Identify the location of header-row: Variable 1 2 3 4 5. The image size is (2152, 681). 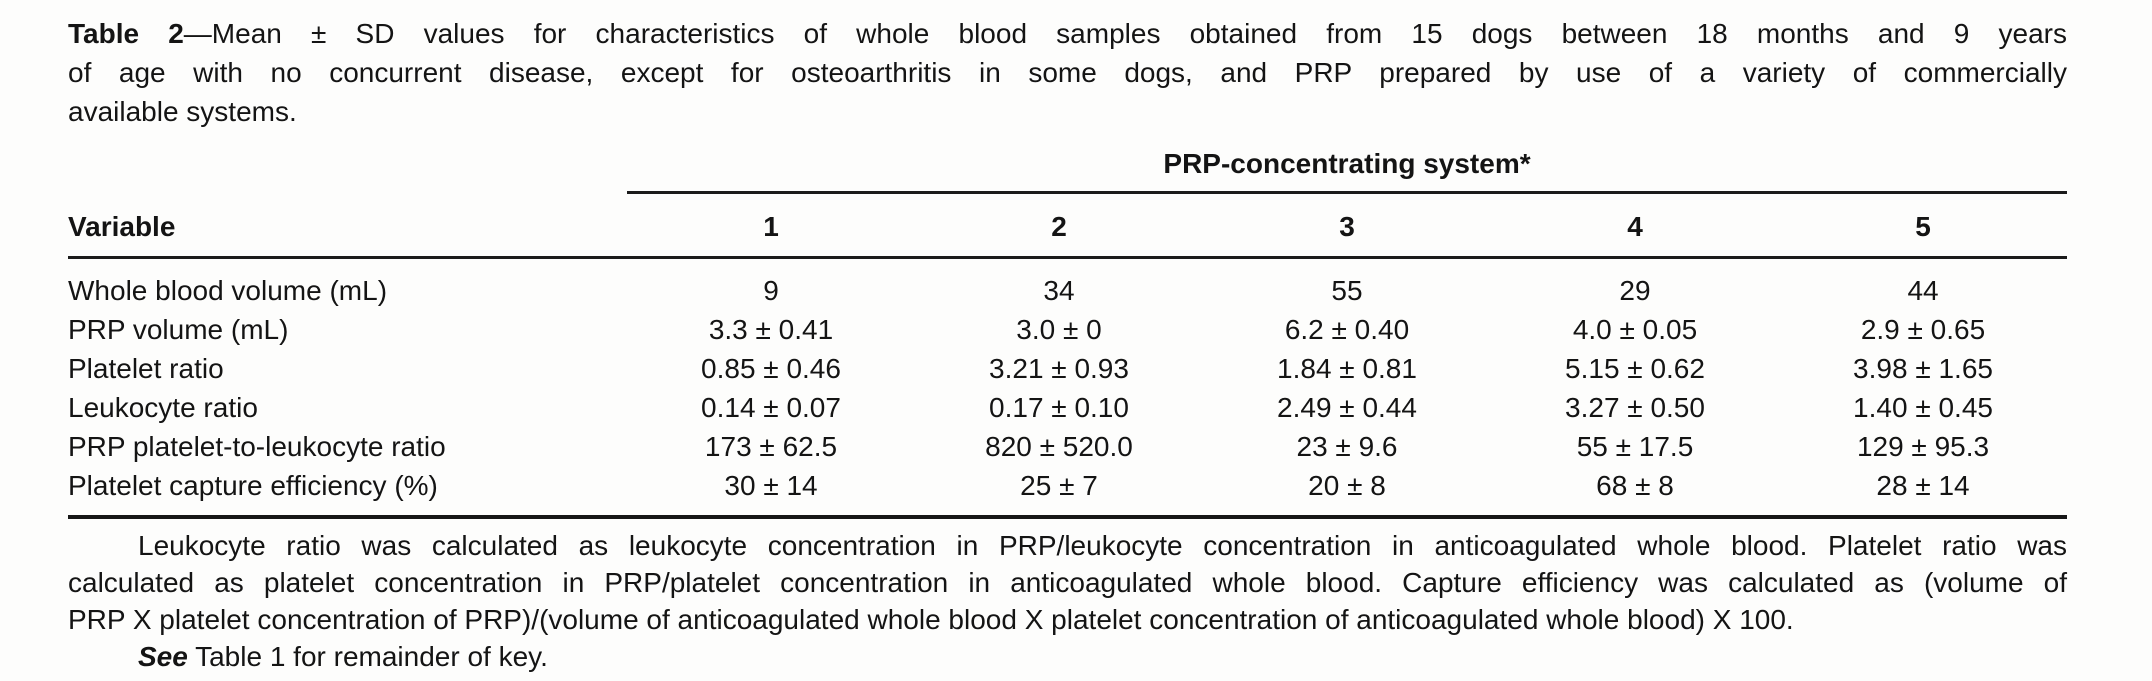
(1068, 225).